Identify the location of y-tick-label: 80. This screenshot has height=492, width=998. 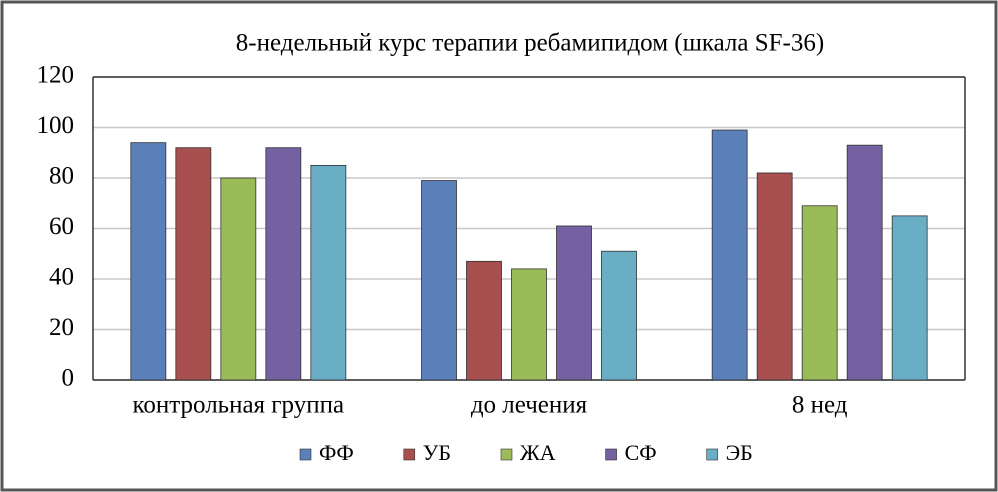
(61, 176).